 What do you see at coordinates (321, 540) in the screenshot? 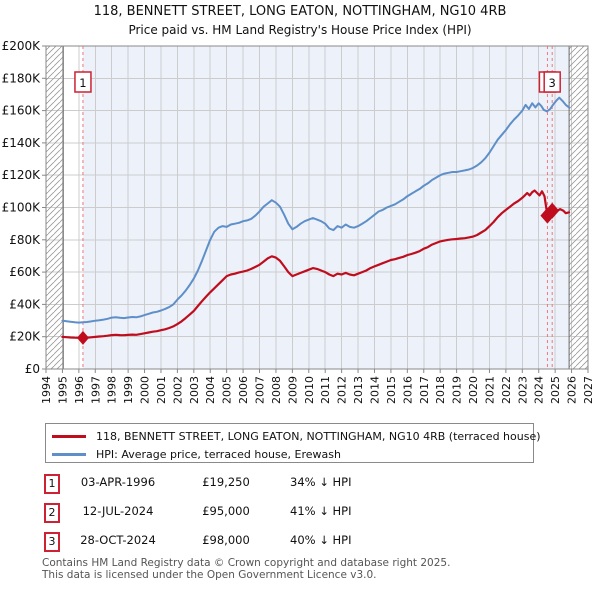
I see `transaction-hpi-delta: 40% ↓ HPI` at bounding box center [321, 540].